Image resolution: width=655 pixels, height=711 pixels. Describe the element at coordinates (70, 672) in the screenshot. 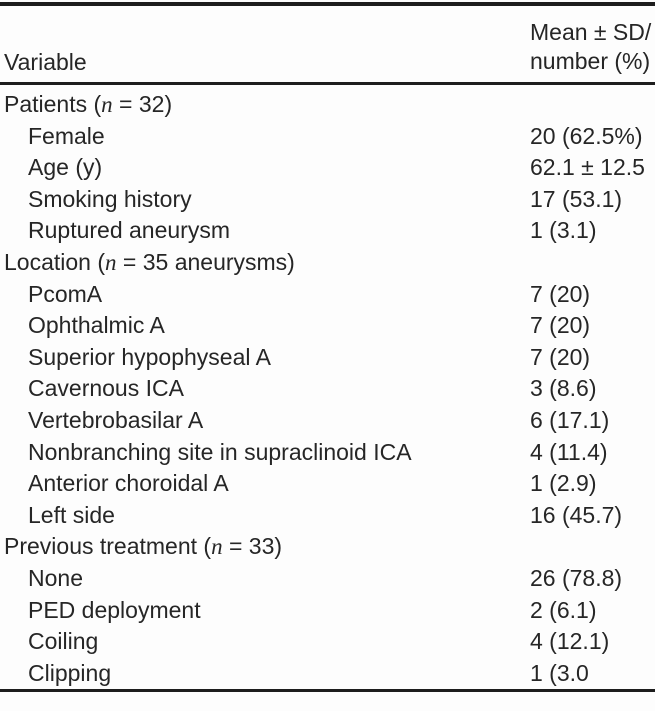

I see `row-label: Clipping` at that location.